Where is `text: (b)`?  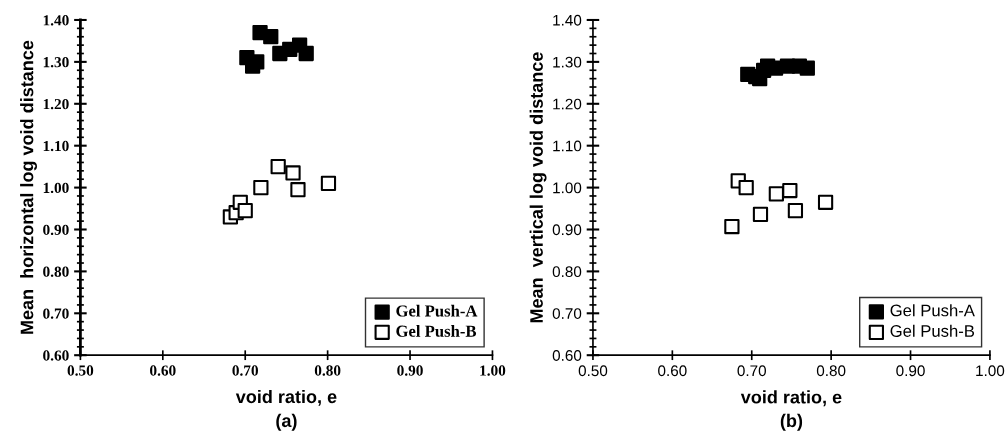 text: (b) is located at coordinates (791, 422).